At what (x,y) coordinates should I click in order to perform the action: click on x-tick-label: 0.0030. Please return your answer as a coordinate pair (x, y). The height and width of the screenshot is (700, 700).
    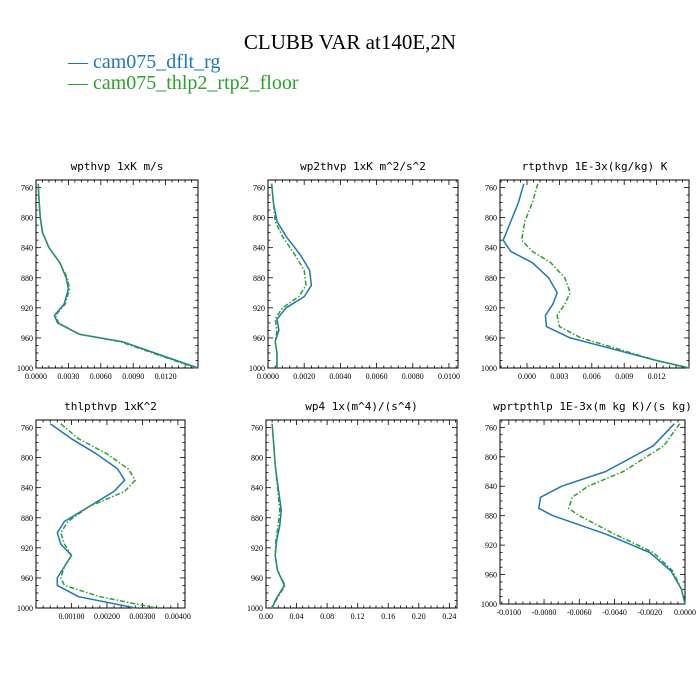
    Looking at the image, I should click on (68, 376).